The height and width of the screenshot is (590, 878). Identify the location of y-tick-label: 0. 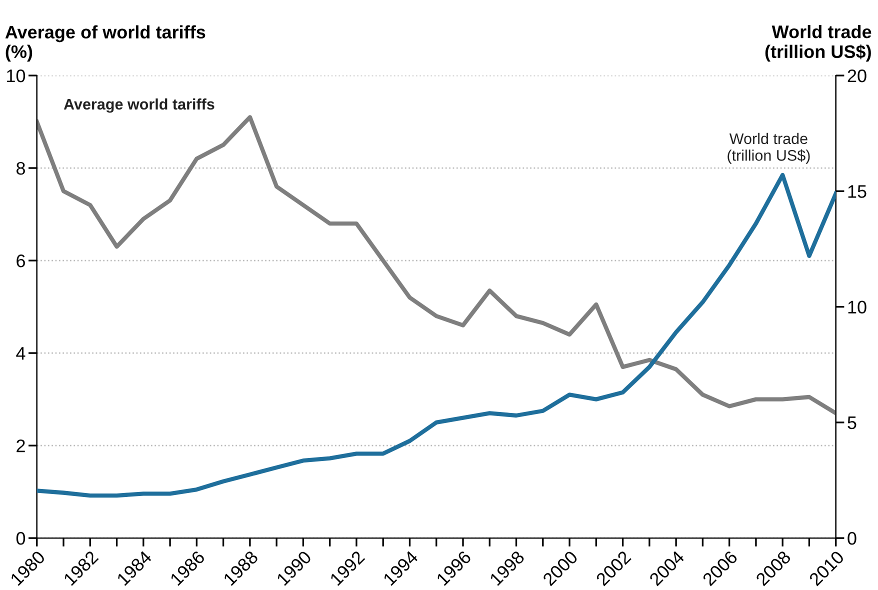
(21, 538).